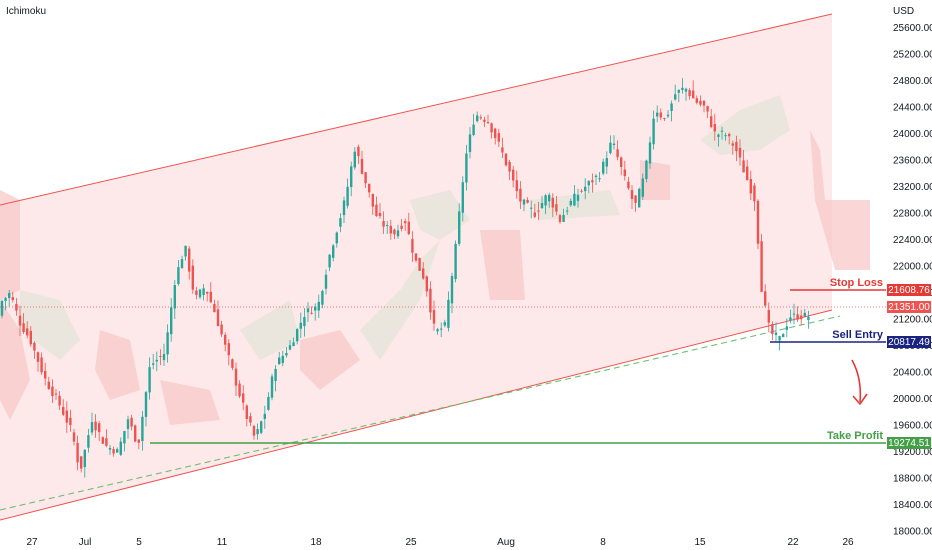  Describe the element at coordinates (909, 290) in the screenshot. I see `stop-loss-tag: 21608.76` at that location.